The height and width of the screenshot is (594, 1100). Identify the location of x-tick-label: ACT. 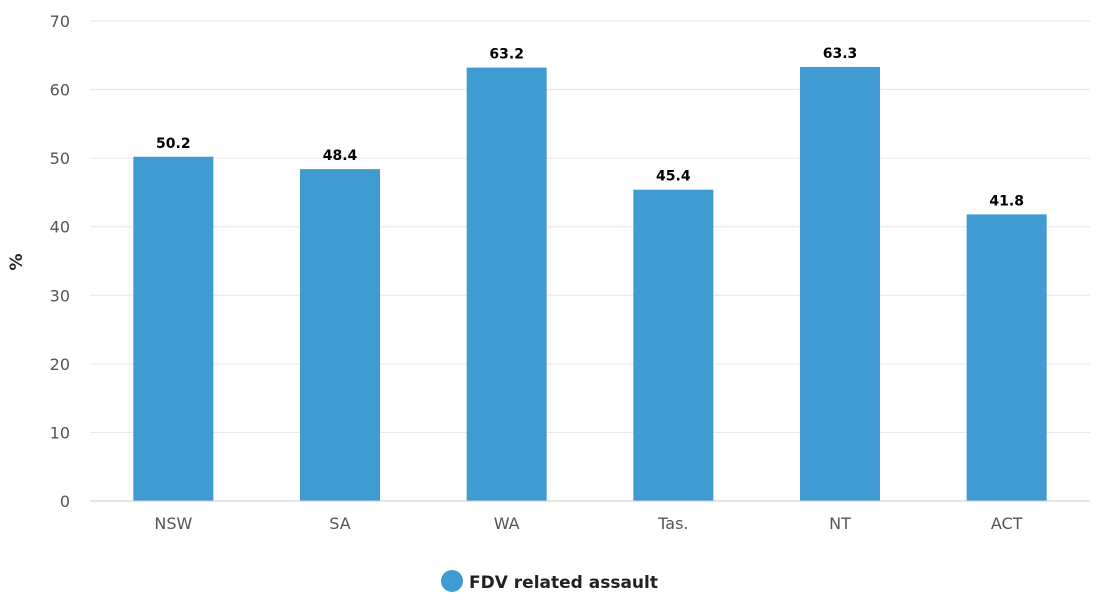
(1007, 523).